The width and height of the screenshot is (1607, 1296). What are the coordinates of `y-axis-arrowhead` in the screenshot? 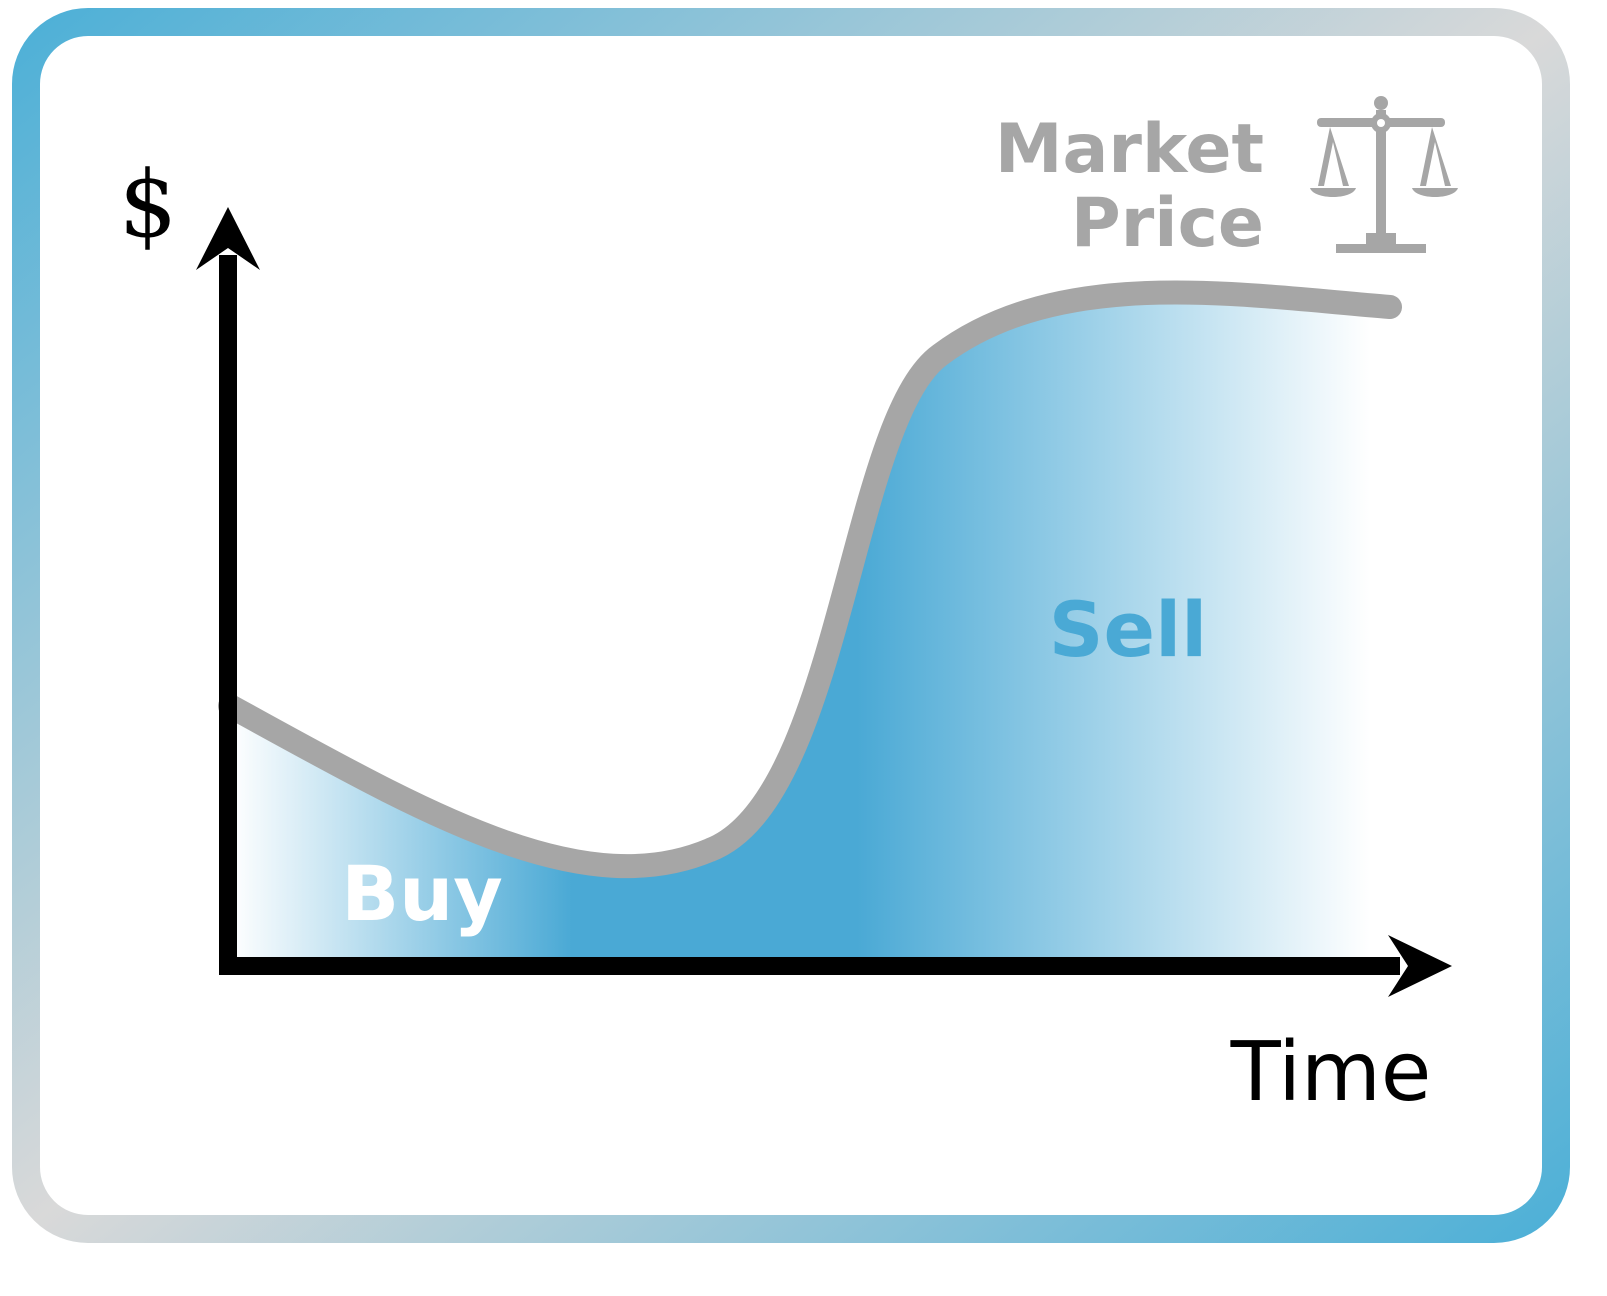 It's located at (228, 238).